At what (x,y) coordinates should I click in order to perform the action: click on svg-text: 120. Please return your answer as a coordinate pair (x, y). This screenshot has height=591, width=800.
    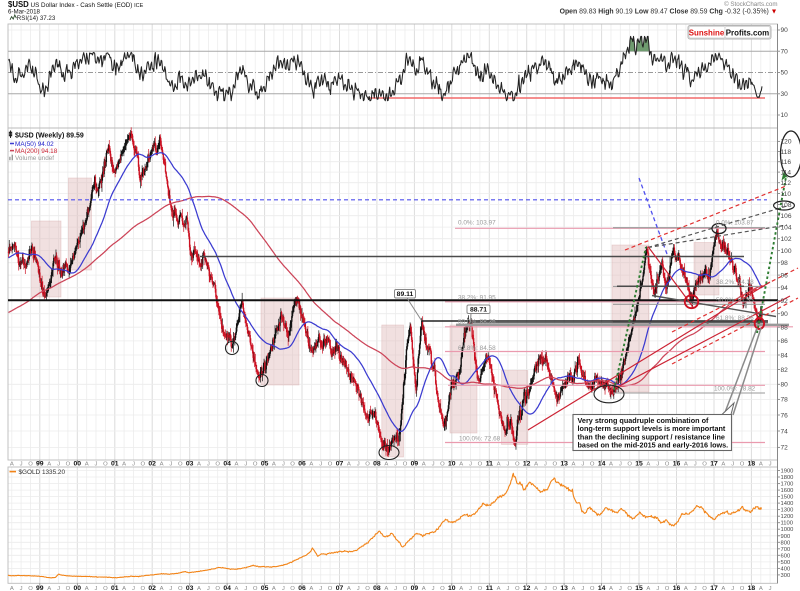
    Looking at the image, I should click on (786, 142).